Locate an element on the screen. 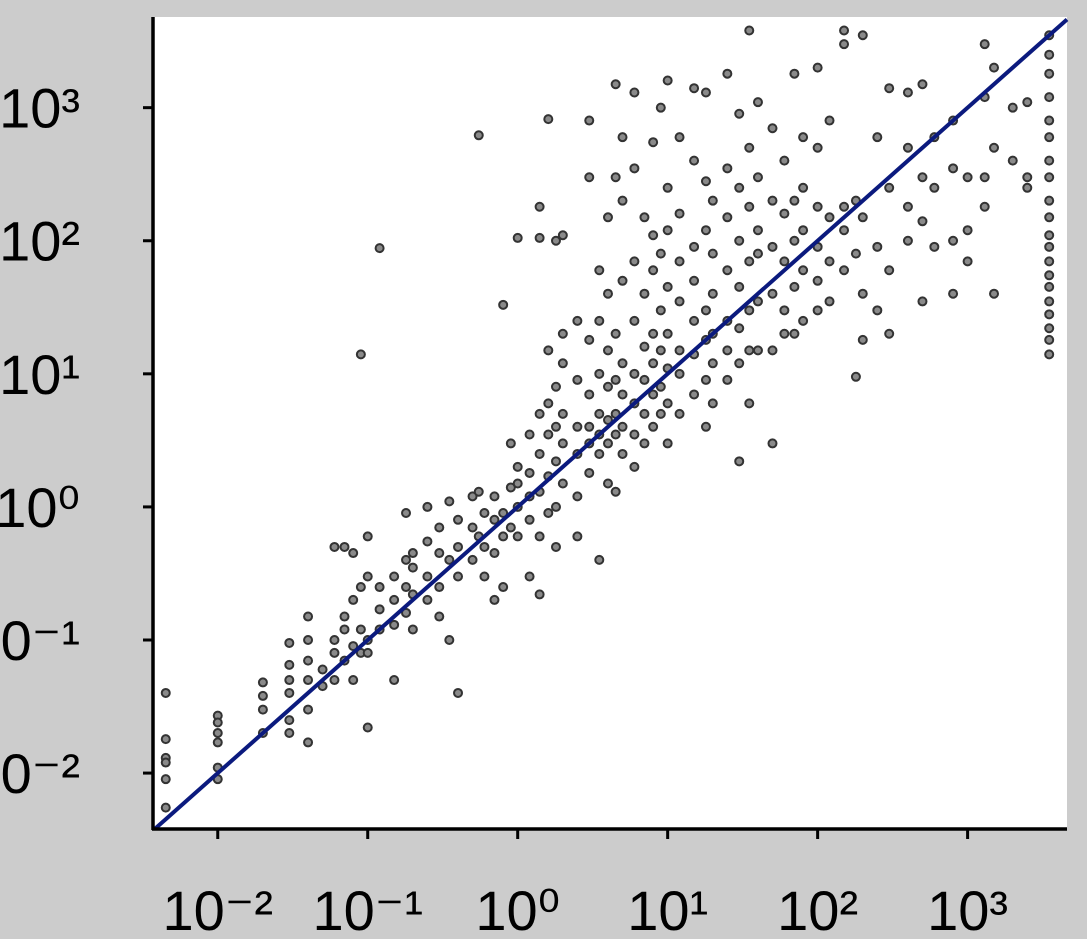 The height and width of the screenshot is (939, 1087). x-tick-label: 10² is located at coordinates (817, 909).